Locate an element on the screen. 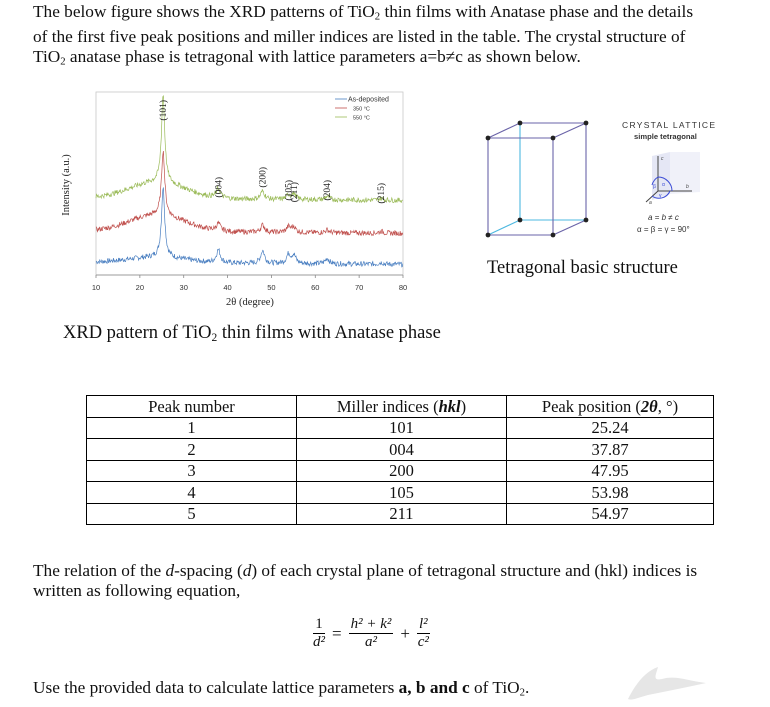  table-row: 5 211 54.97 is located at coordinates (400, 513).